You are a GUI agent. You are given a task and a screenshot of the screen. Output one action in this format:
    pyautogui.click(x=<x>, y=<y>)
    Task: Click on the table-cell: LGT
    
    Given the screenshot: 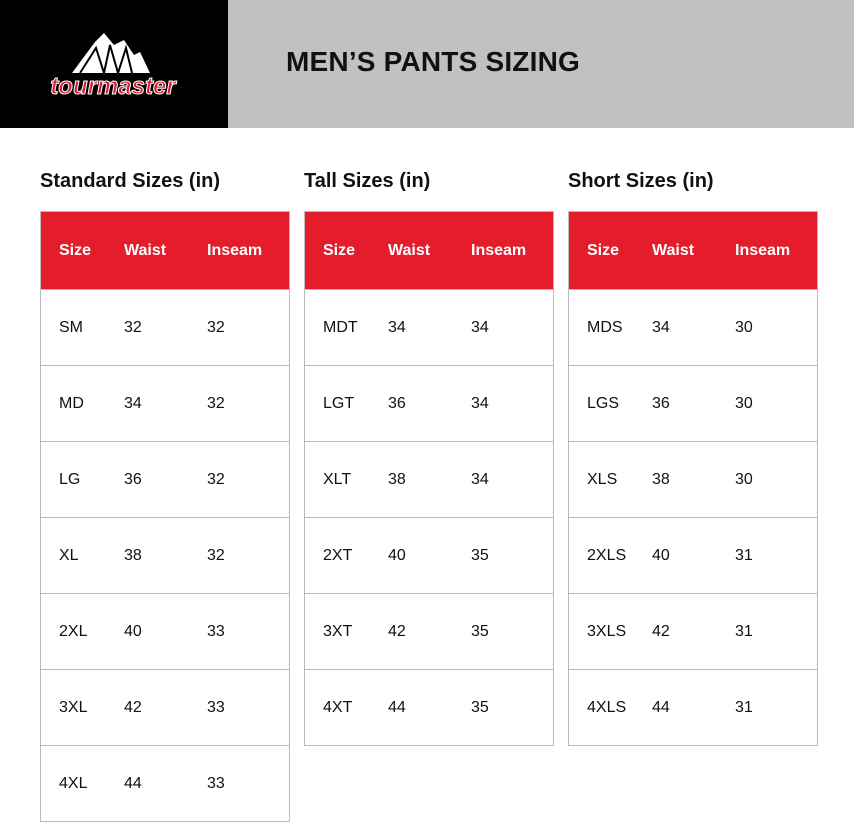 What is the action you would take?
    pyautogui.click(x=346, y=403)
    